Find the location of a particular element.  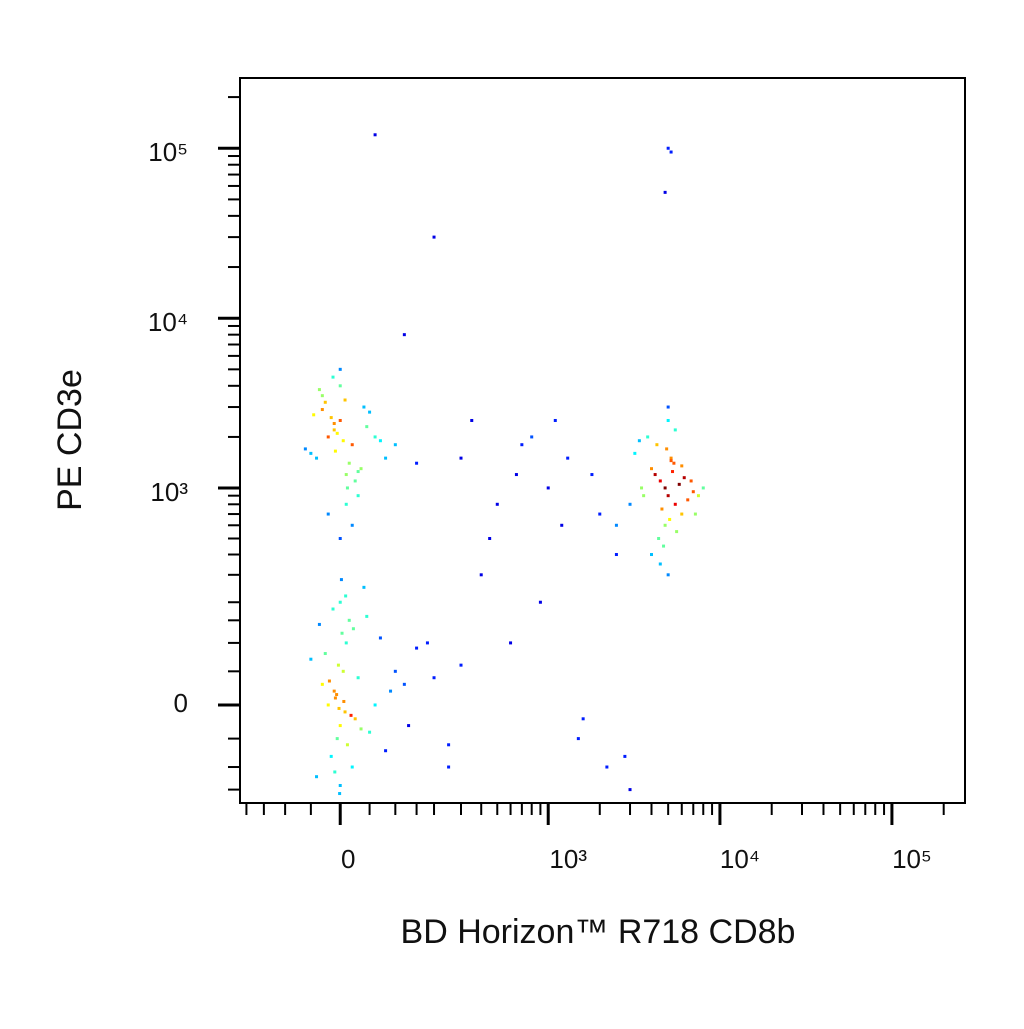

y-tick-label: 10³ is located at coordinates (169, 492).